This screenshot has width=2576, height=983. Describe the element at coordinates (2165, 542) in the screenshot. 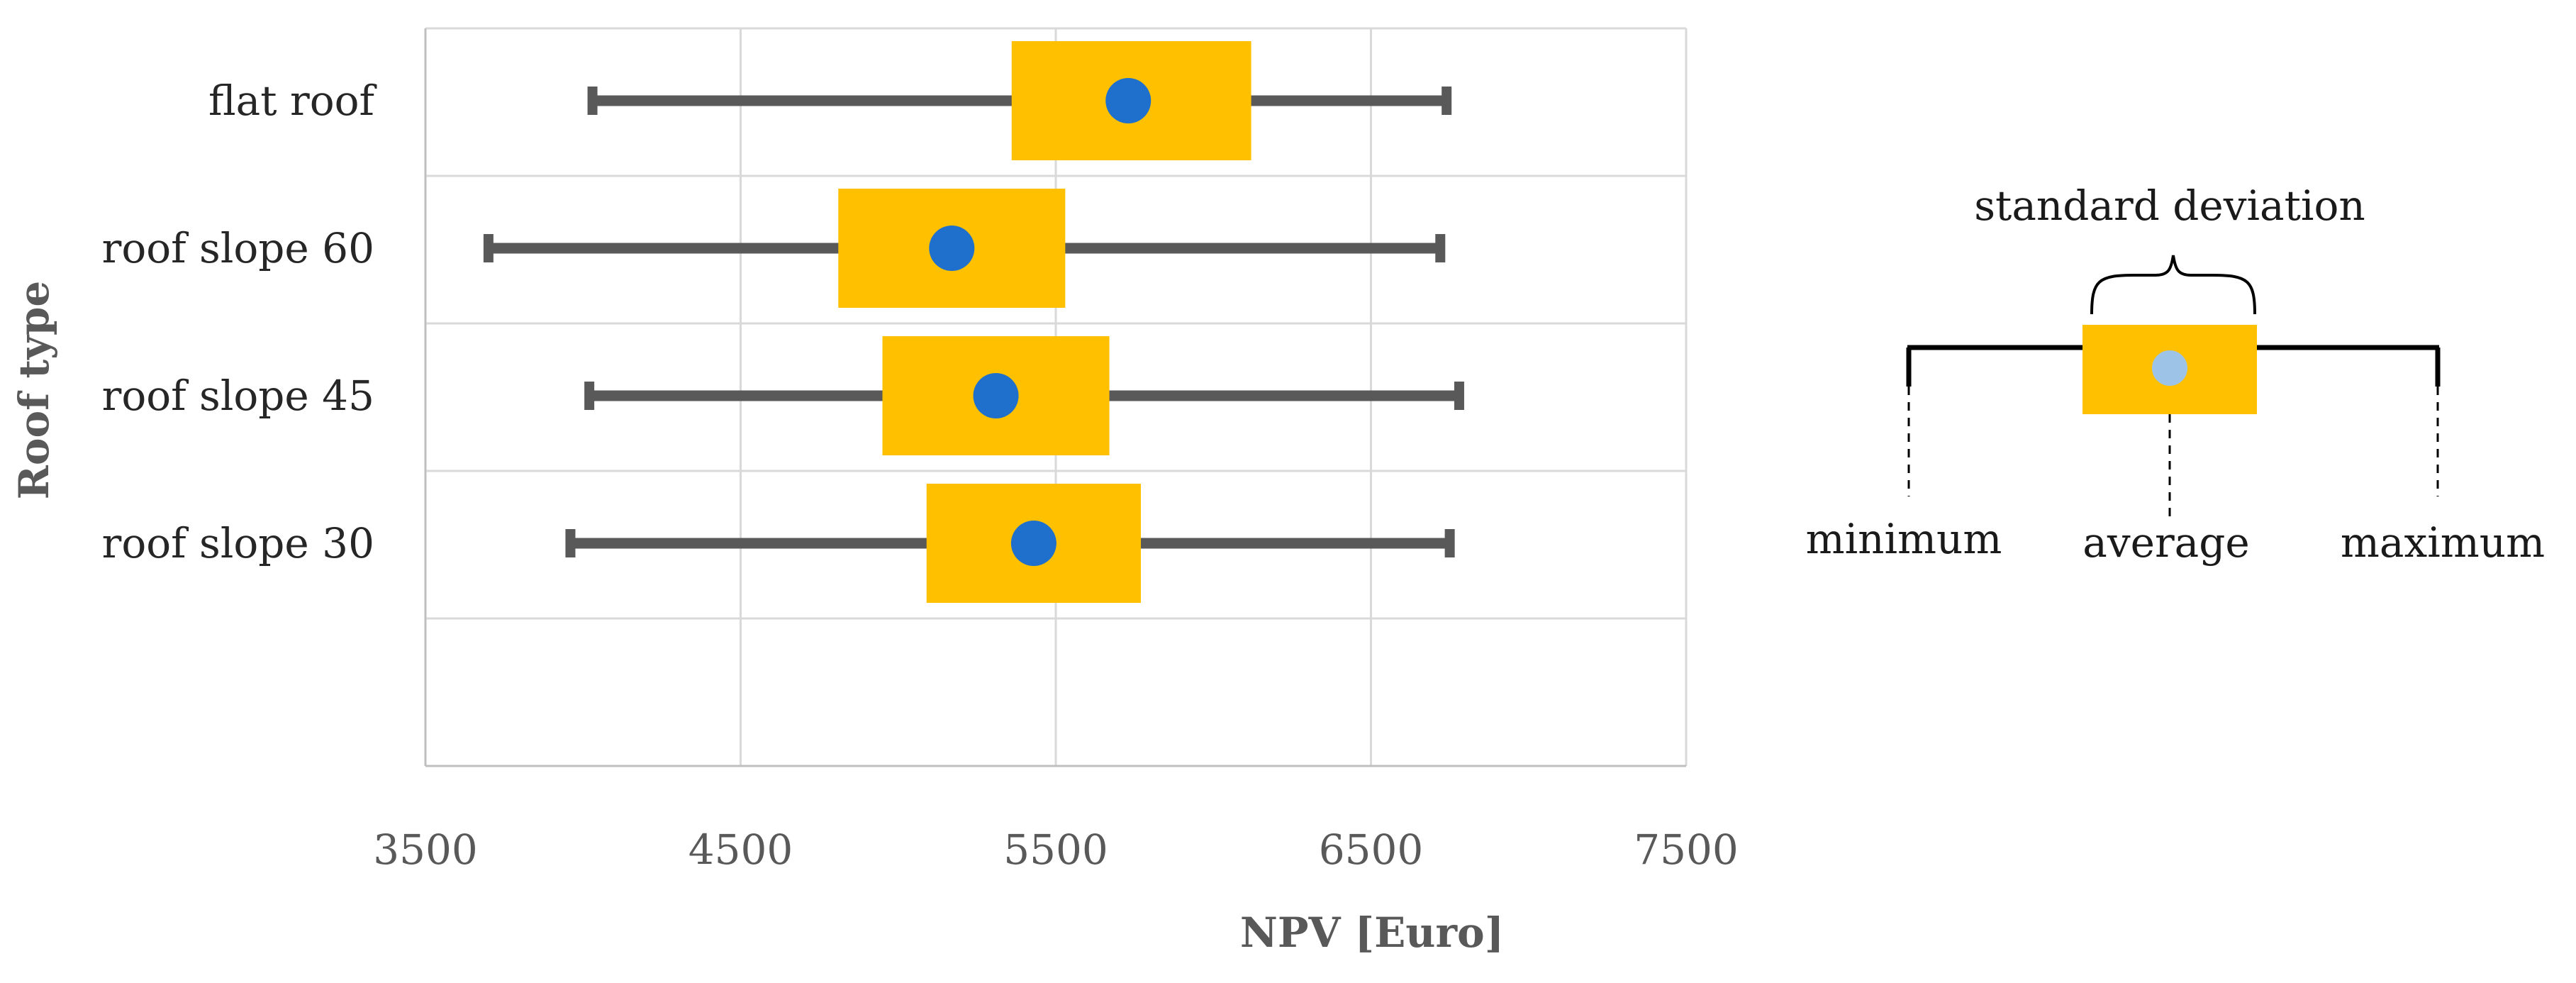

I see `legend-average-label: average` at that location.